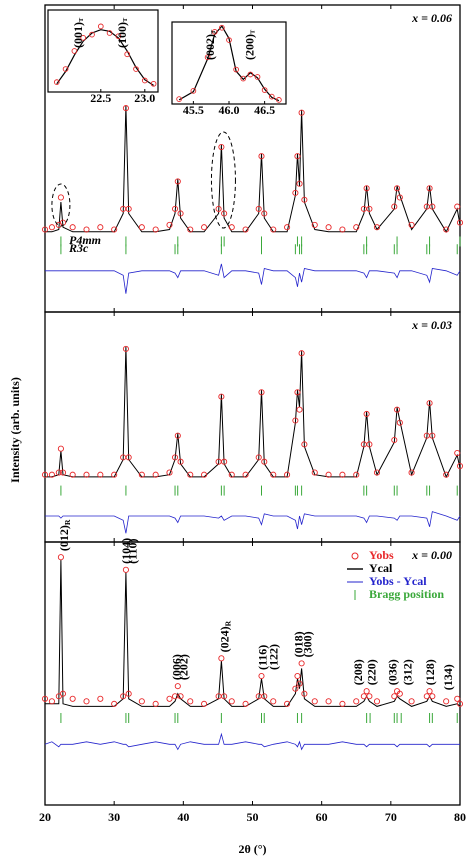  I want to click on peak-label: (002)T, so click(210, 44).